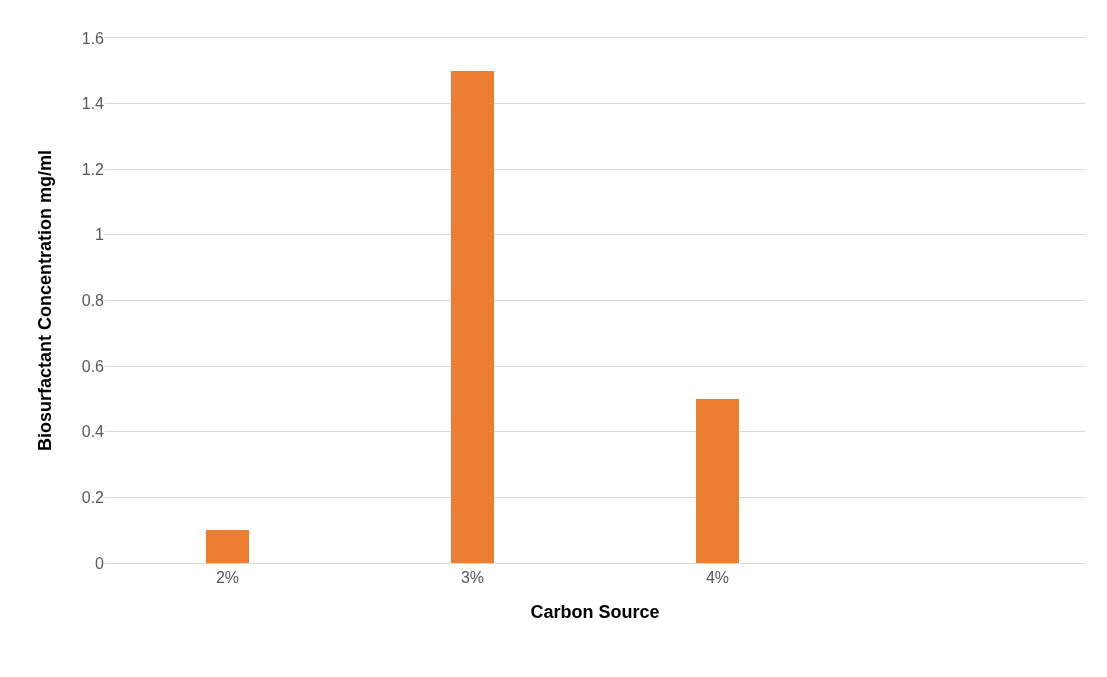 This screenshot has height=677, width=1107. I want to click on x-tick-label: 3%, so click(472, 578).